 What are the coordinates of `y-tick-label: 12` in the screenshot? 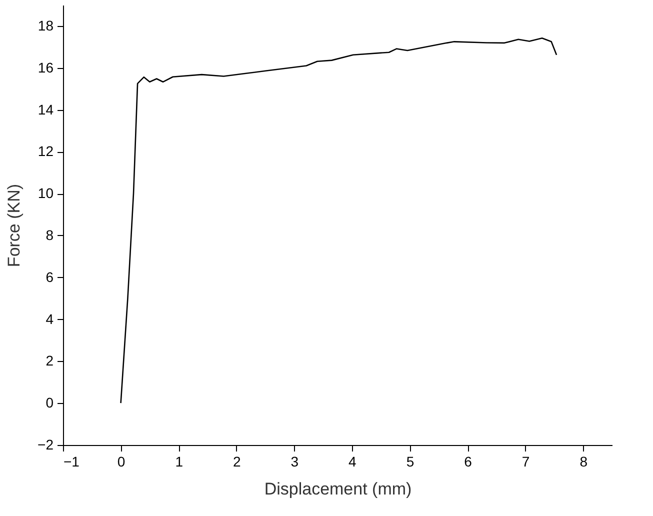 It's located at (46, 151).